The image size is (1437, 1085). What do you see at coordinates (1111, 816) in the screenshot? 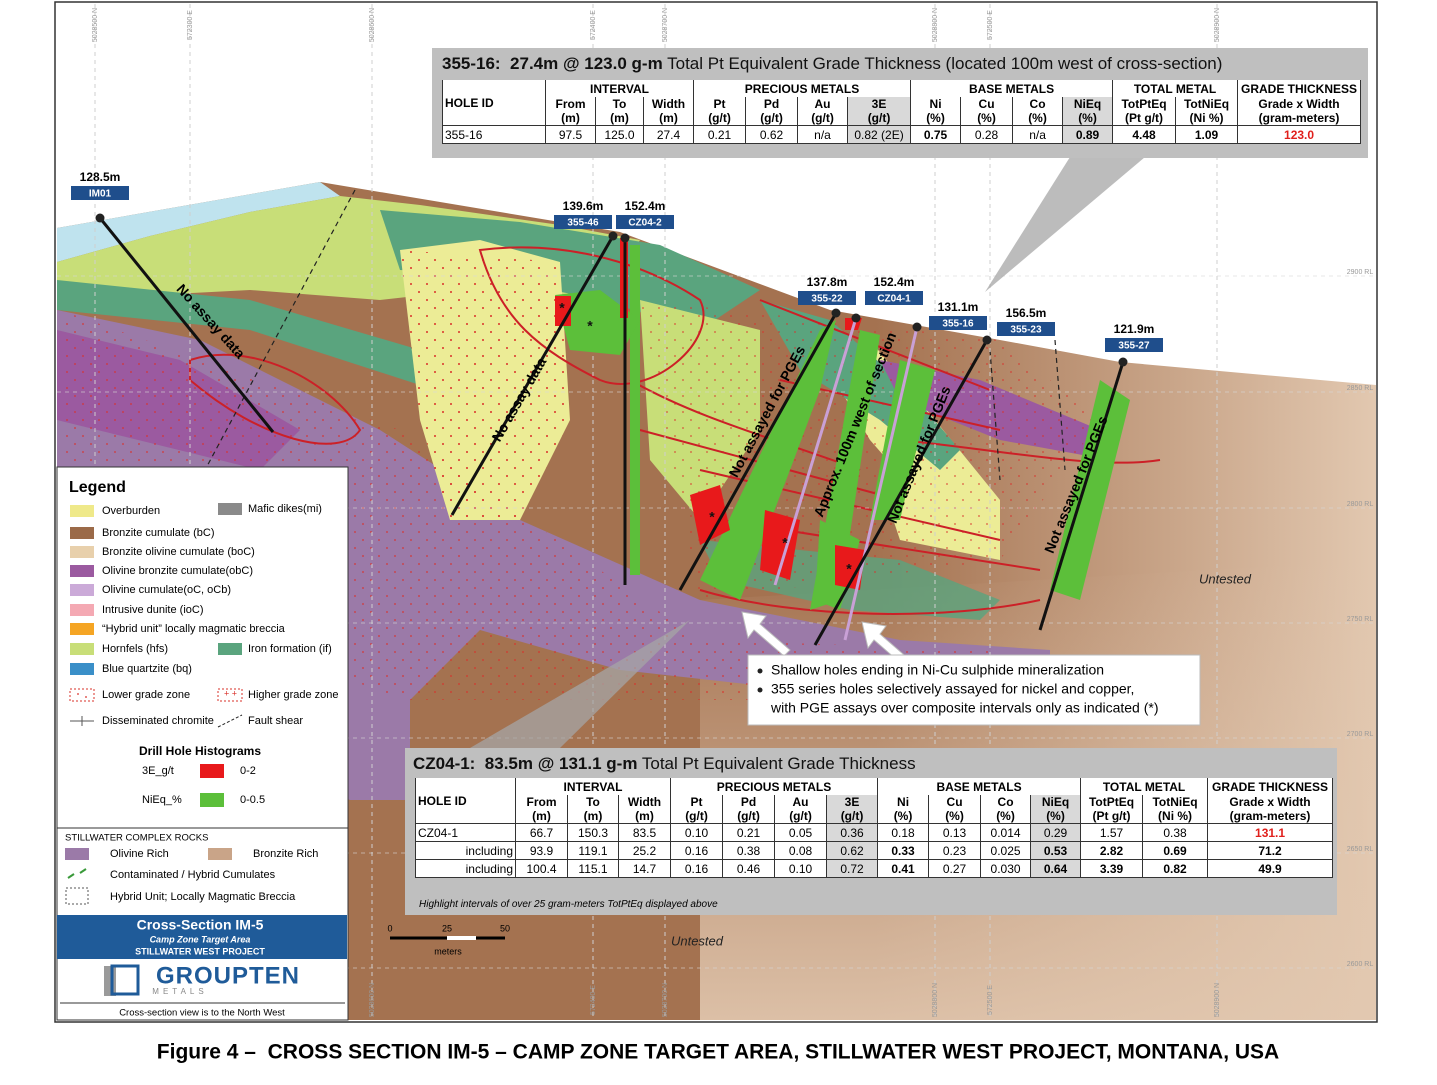
I see `column-header-text: (Pt g/t)` at bounding box center [1111, 816].